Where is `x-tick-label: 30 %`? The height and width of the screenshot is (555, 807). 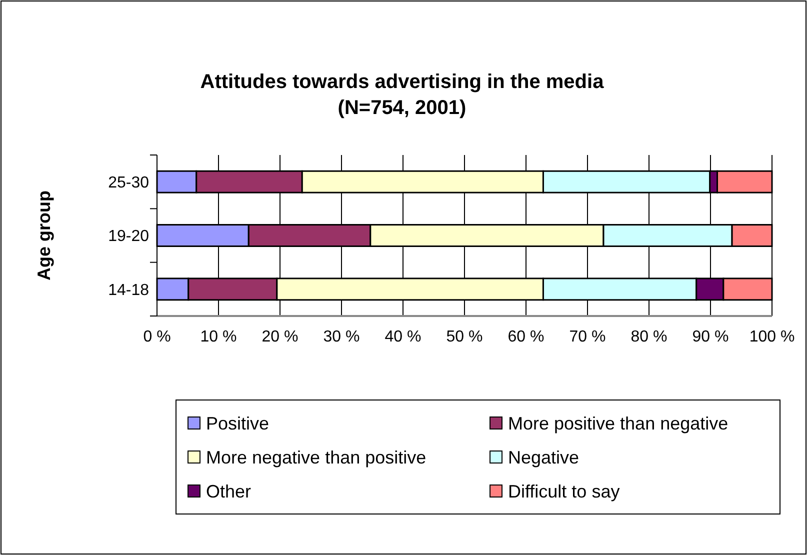 x-tick-label: 30 % is located at coordinates (341, 337).